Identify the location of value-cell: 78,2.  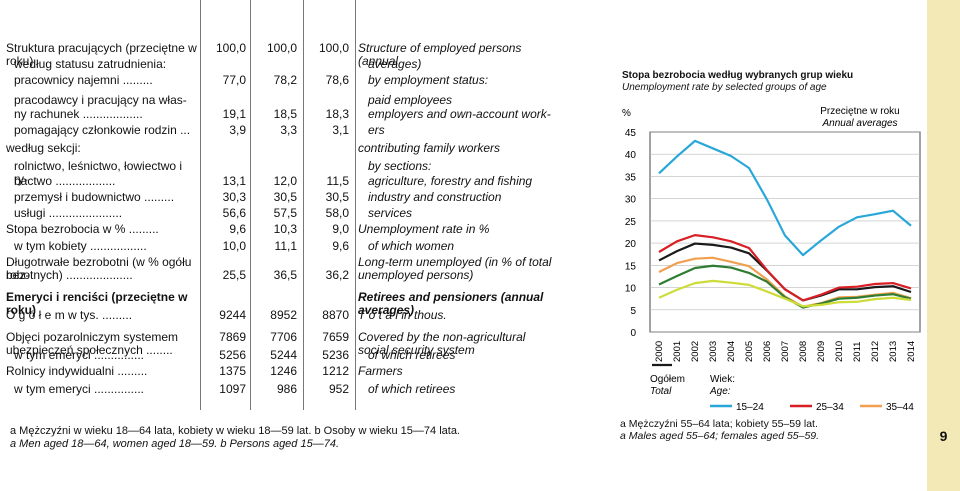
(285, 80).